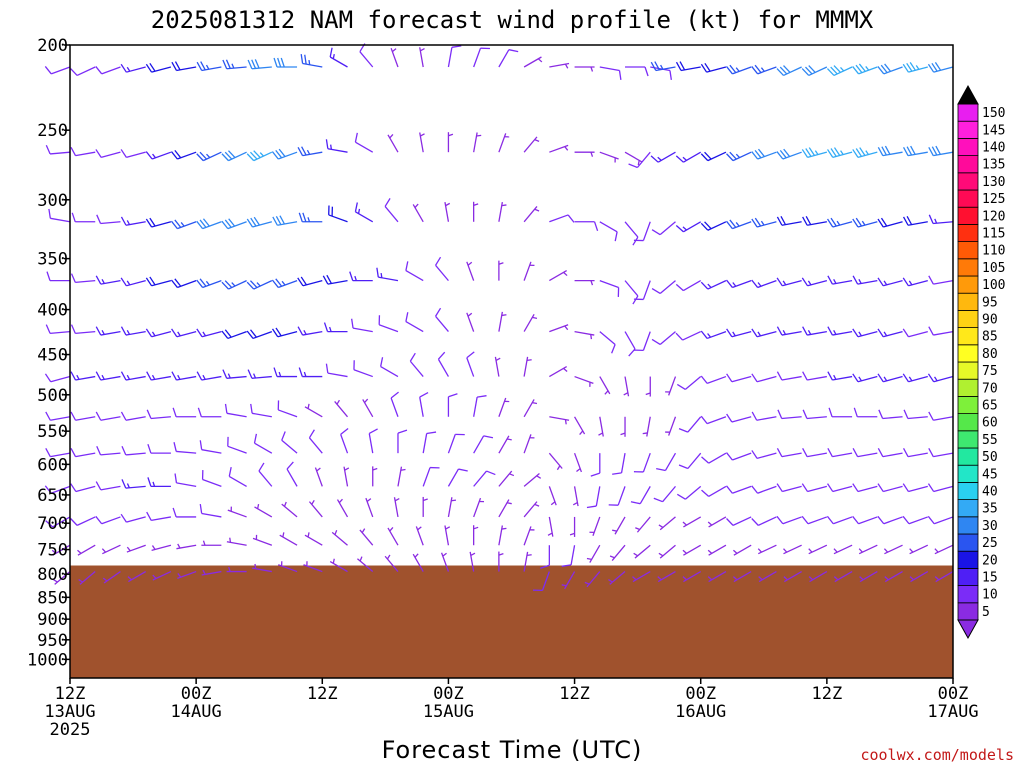 This screenshot has width=1024, height=768. What do you see at coordinates (990, 474) in the screenshot?
I see `colorbar-label: 45` at bounding box center [990, 474].